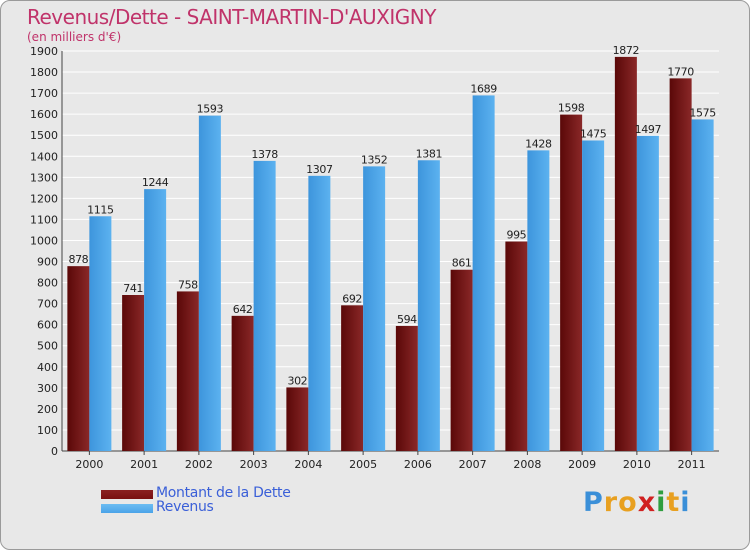 The image size is (750, 550). I want to click on y-tick-label: 1800, so click(44, 72).